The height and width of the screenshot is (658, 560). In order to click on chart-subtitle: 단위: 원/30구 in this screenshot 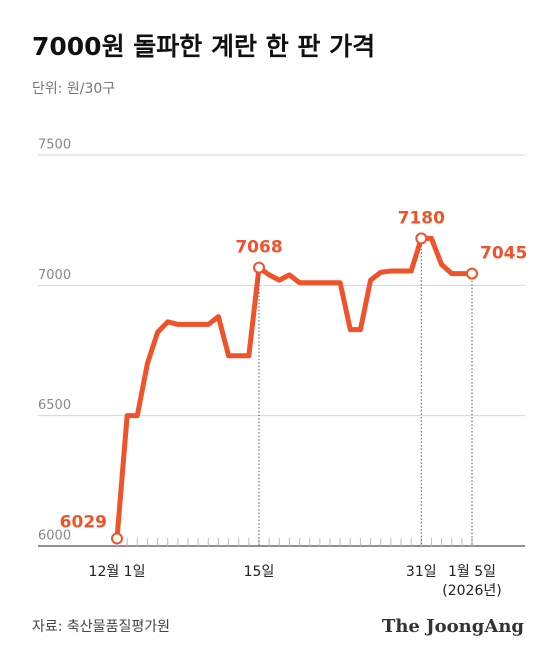, I will do `click(73, 89)`.